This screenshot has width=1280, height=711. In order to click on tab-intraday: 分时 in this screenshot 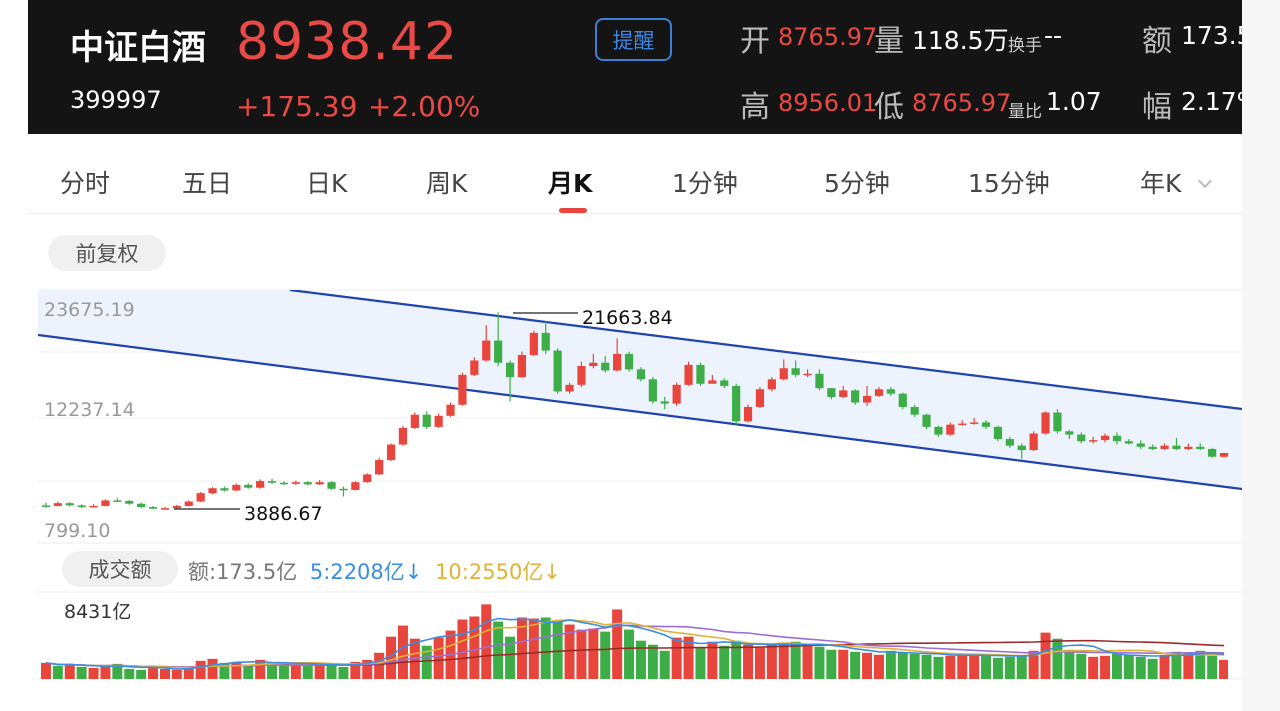, I will do `click(85, 183)`.